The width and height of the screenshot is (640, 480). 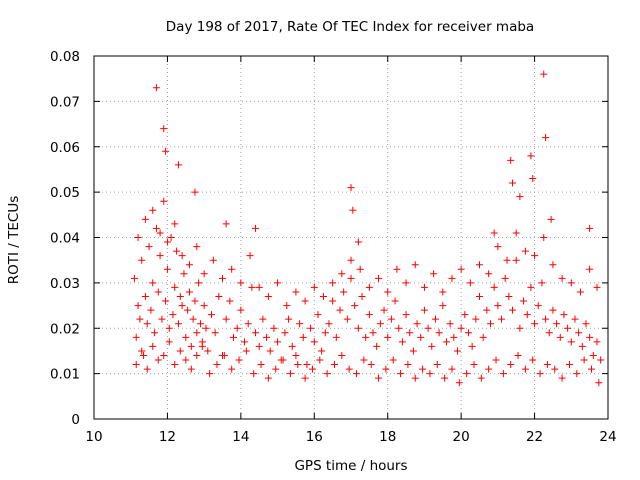 I want to click on x-axis-label: GPS time / hours, so click(x=350, y=466).